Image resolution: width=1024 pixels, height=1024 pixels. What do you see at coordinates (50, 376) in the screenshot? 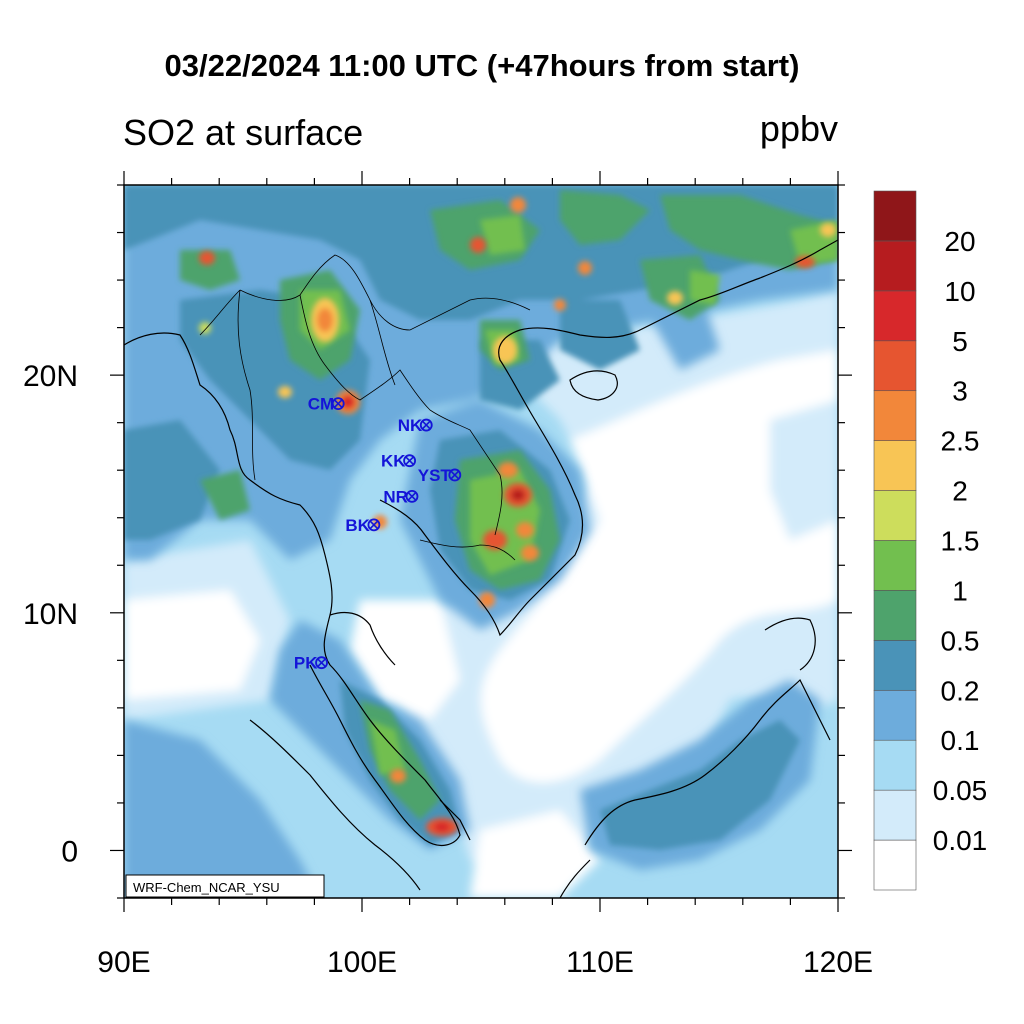
I see `y-tick-label: 20N` at bounding box center [50, 376].